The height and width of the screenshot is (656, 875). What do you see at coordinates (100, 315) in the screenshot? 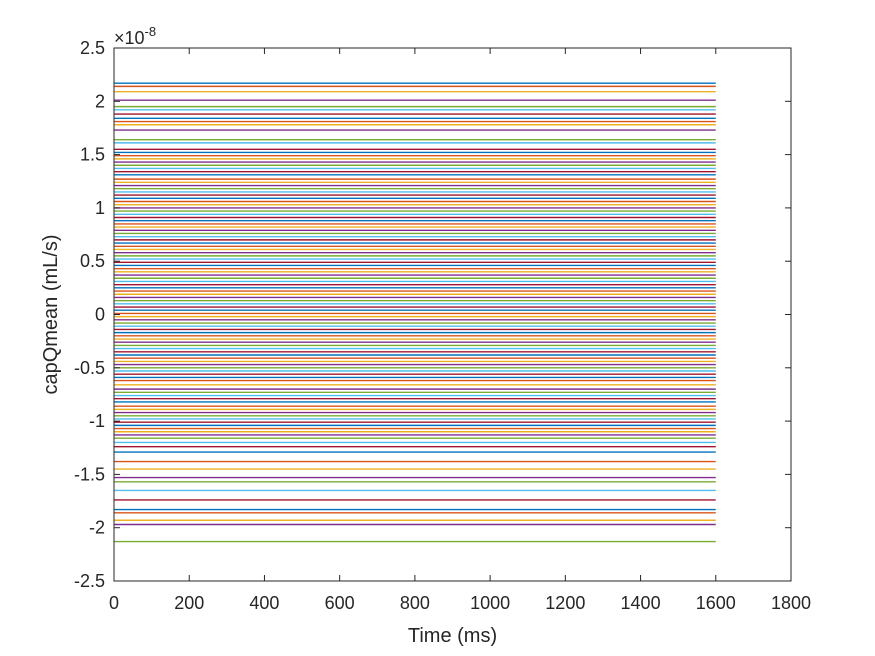
I see `y-tick-label: 0` at bounding box center [100, 315].